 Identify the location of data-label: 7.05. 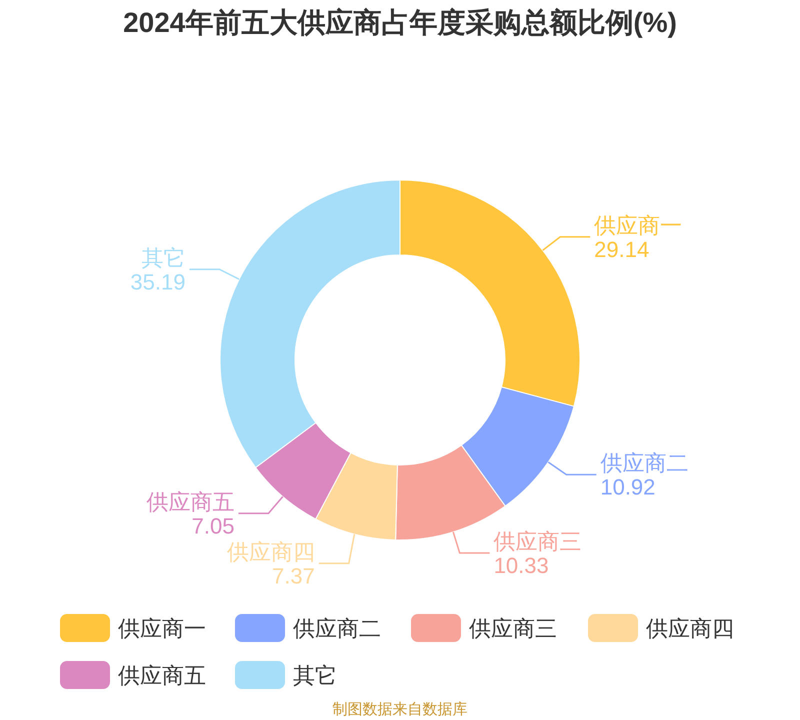
(213, 525).